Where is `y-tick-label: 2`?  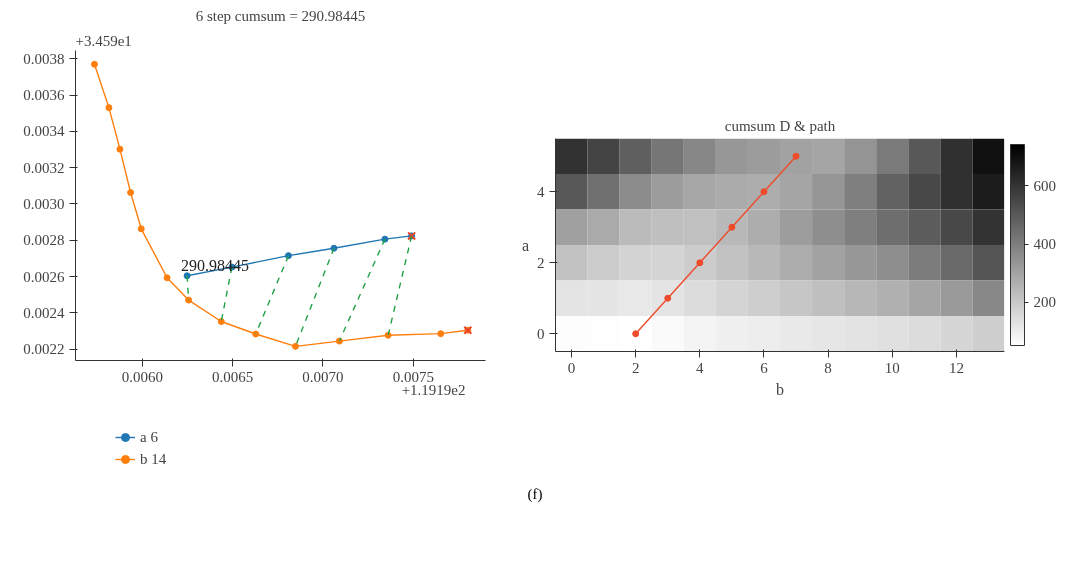 y-tick-label: 2 is located at coordinates (541, 262).